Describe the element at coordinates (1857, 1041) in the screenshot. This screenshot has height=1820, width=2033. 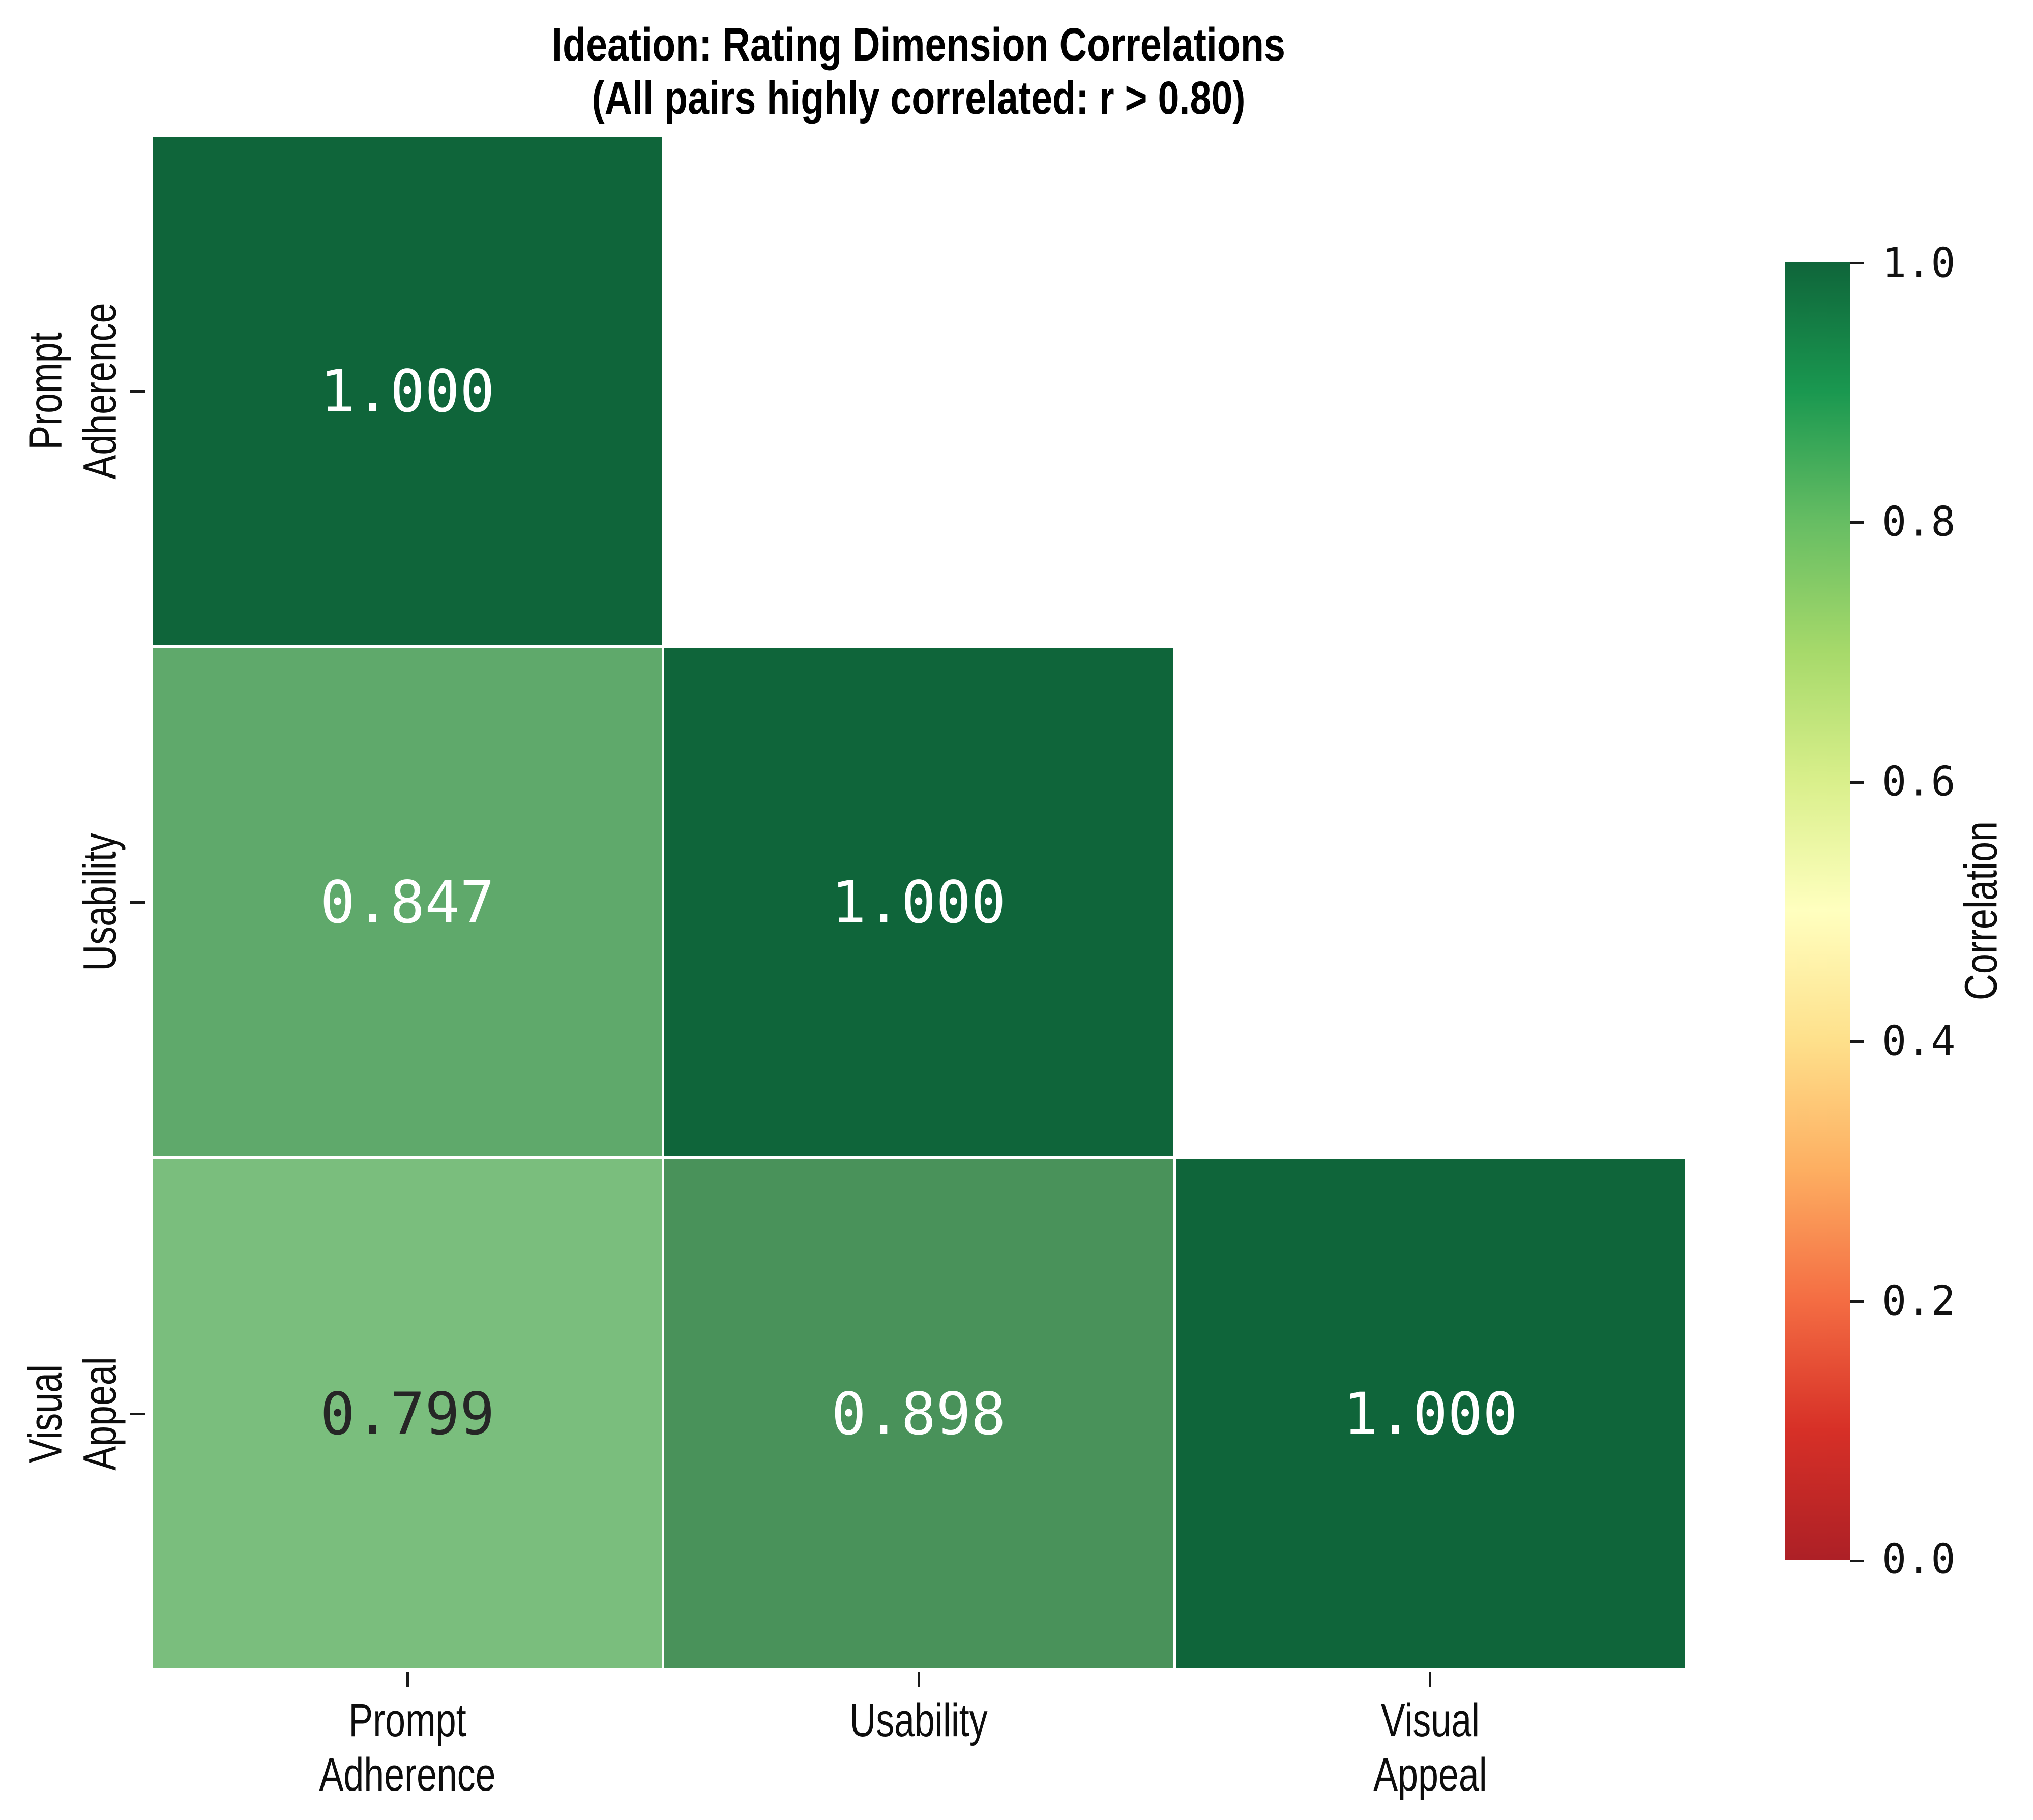
I see `colorbar-tick-0.4` at that location.